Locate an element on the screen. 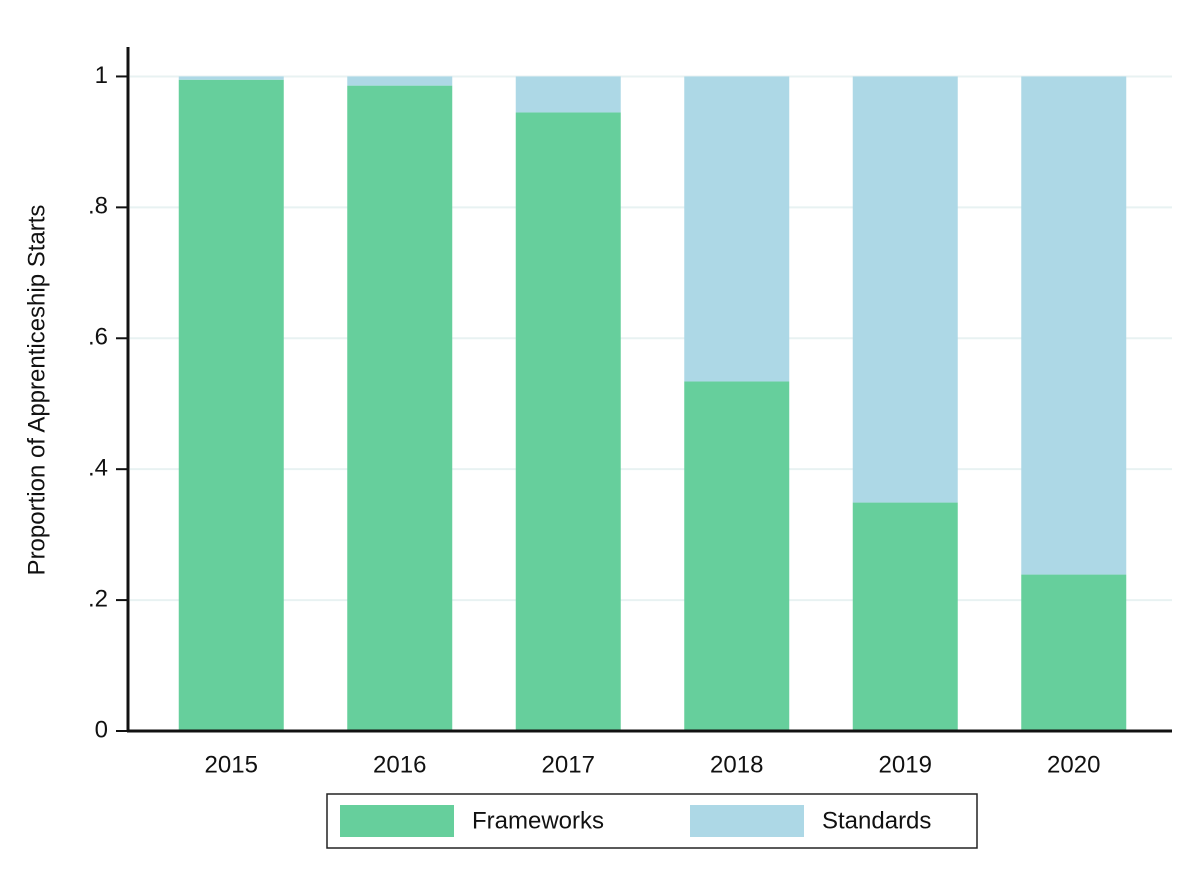 The height and width of the screenshot is (879, 1192). y-tick-label: .8 is located at coordinates (98, 206).